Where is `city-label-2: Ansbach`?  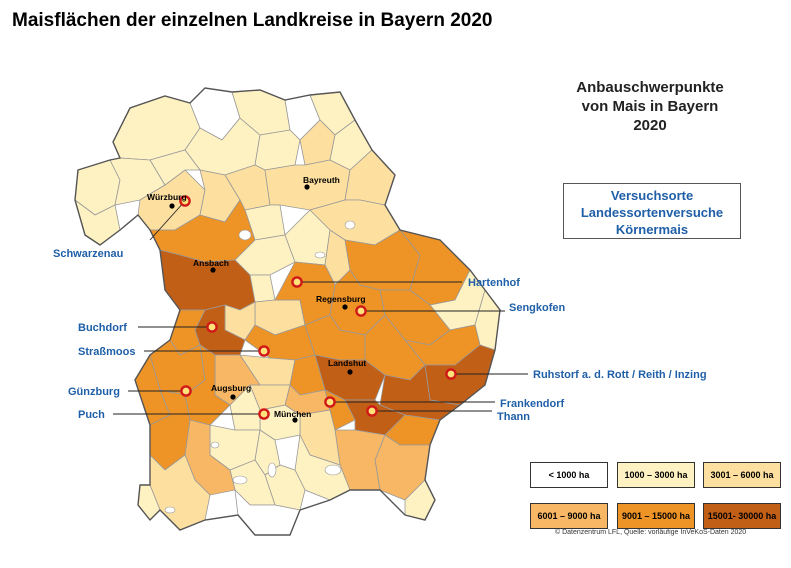
city-label-2: Ansbach is located at coordinates (211, 263).